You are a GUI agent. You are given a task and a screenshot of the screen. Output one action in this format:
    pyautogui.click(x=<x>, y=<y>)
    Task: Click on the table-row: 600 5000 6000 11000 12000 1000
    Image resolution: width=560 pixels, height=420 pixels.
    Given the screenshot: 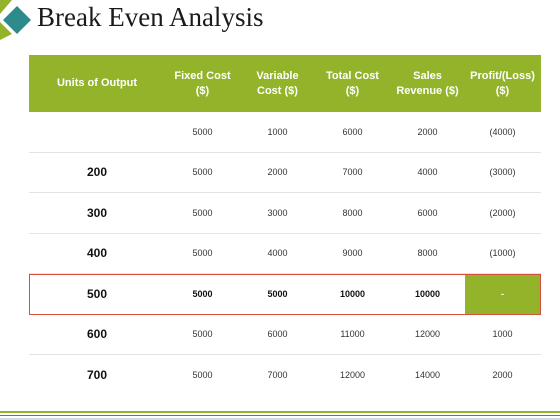 What is the action you would take?
    pyautogui.click(x=285, y=335)
    